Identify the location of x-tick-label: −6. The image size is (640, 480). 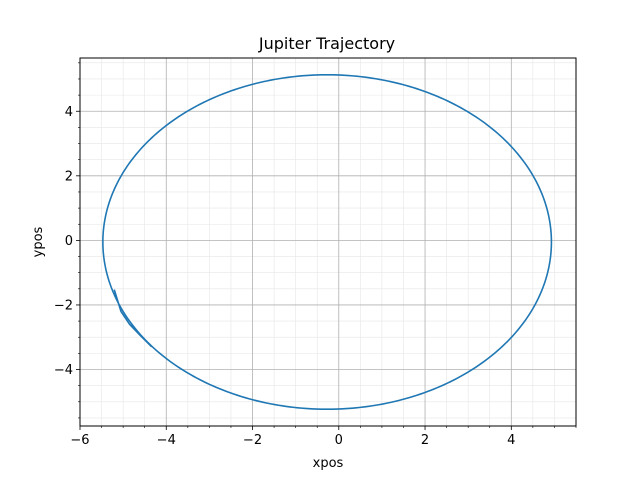
(79, 440).